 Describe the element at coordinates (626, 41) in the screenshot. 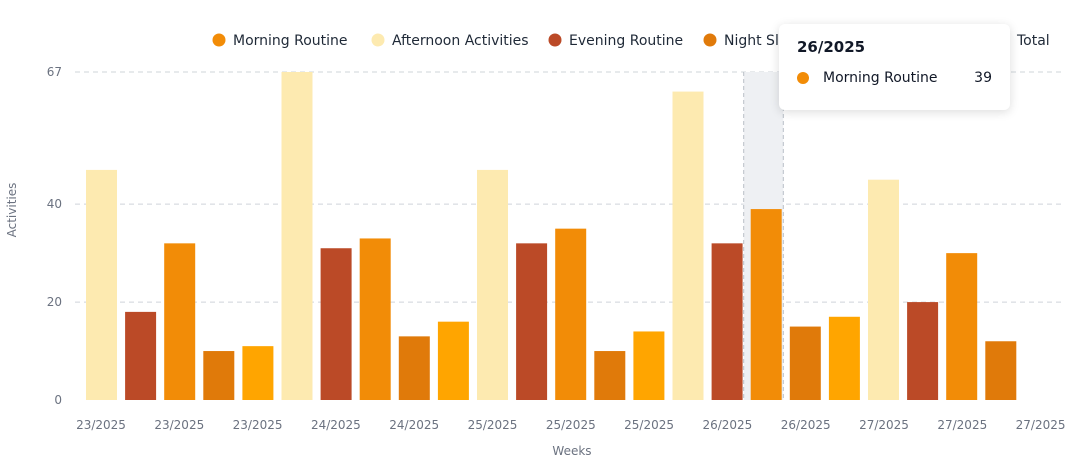

I see `legend-label: Evening Routine` at that location.